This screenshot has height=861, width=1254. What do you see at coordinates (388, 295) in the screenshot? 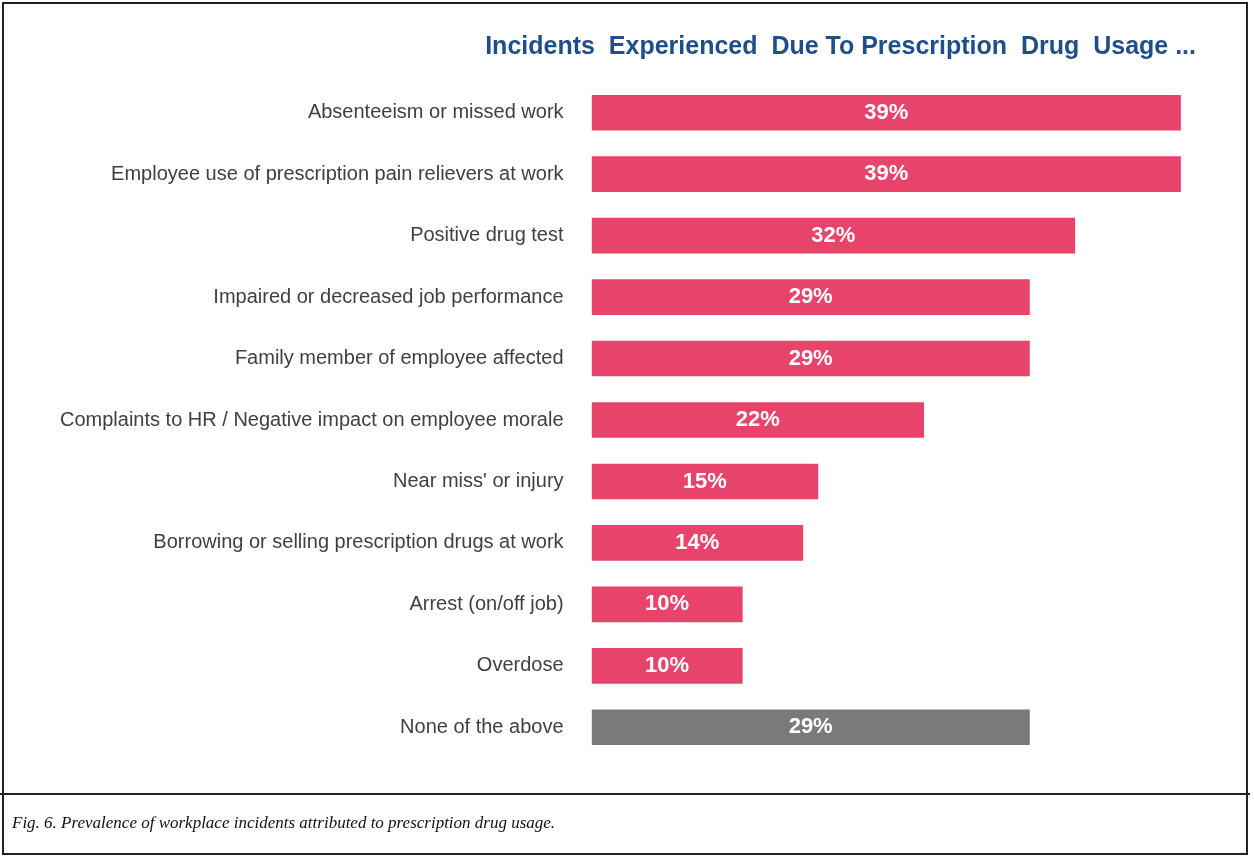
I see `y-tick-label: Impaired or decreased job performance` at bounding box center [388, 295].